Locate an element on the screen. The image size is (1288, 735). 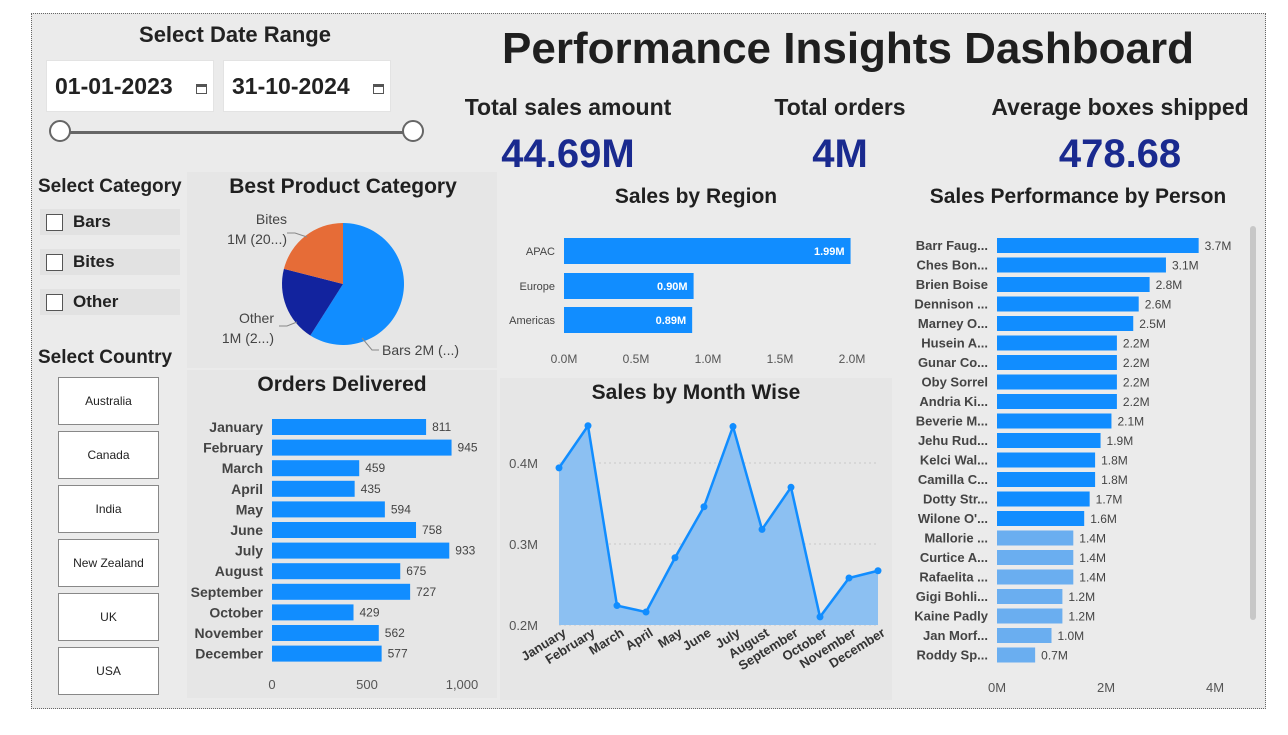
person-x-tick: 0M is located at coordinates (997, 687).